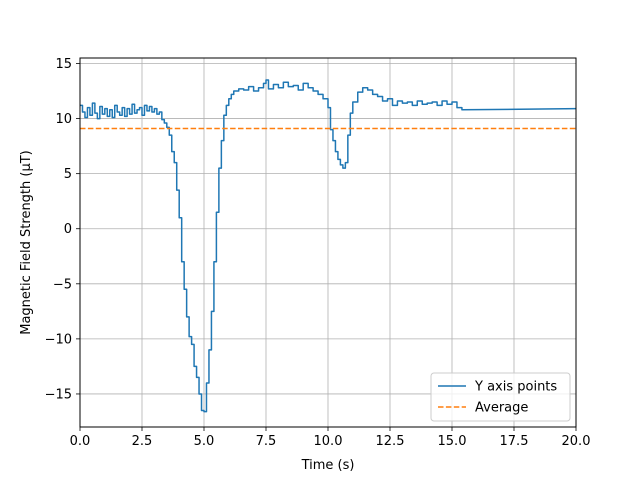  Describe the element at coordinates (328, 465) in the screenshot. I see `x-axis-label: Time (s)` at that location.